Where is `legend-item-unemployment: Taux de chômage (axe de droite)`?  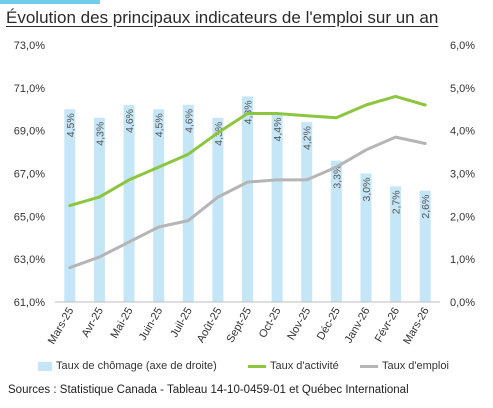
legend-item-unemployment: Taux de chômage (axe de droite) is located at coordinates (127, 366).